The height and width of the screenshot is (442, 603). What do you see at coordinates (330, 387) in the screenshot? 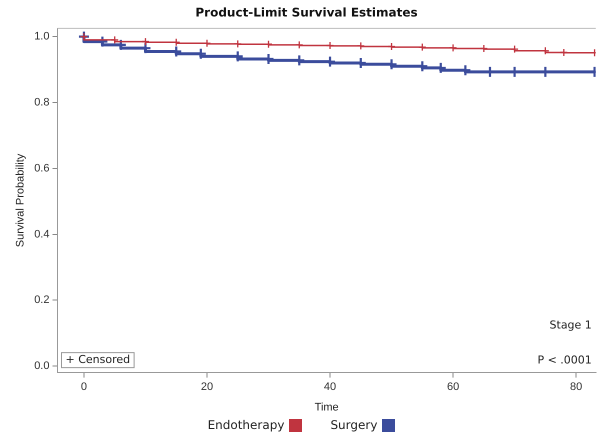
I see `x-tick-label: 40` at bounding box center [330, 387].